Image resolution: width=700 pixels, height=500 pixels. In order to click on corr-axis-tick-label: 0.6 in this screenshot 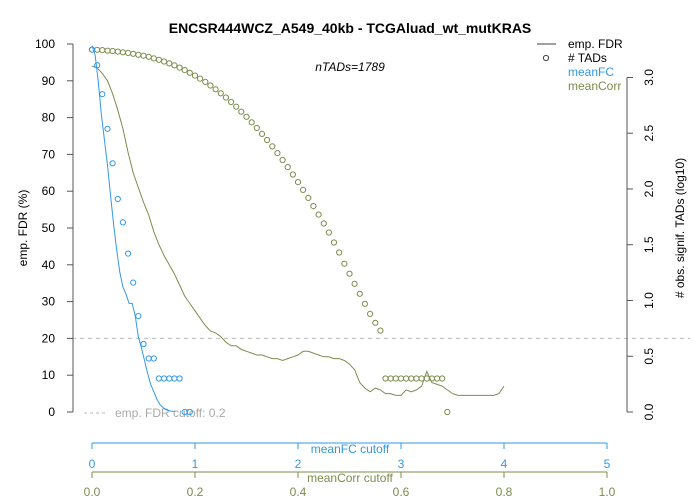, I will do `click(401, 492)`.